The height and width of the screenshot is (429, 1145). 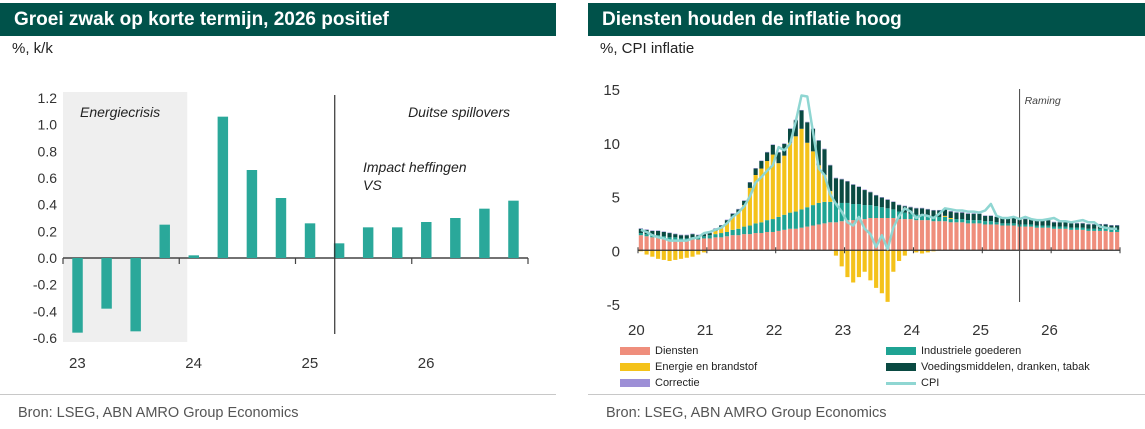 What do you see at coordinates (1005, 367) in the screenshot?
I see `legend-label: Voedingsmiddelen, dranken, tabak` at bounding box center [1005, 367].